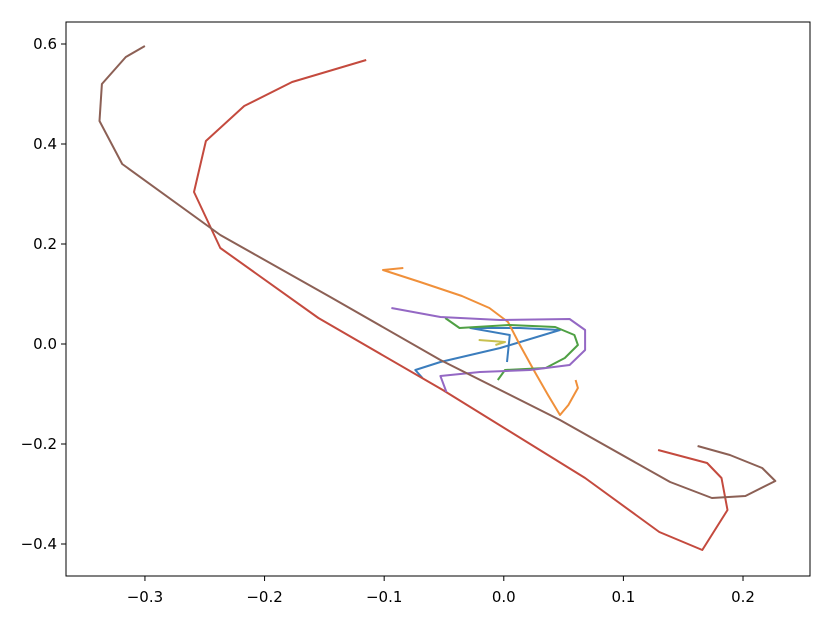 The image size is (828, 632). Describe the element at coordinates (45, 144) in the screenshot. I see `y-tick-label: 0.4` at that location.